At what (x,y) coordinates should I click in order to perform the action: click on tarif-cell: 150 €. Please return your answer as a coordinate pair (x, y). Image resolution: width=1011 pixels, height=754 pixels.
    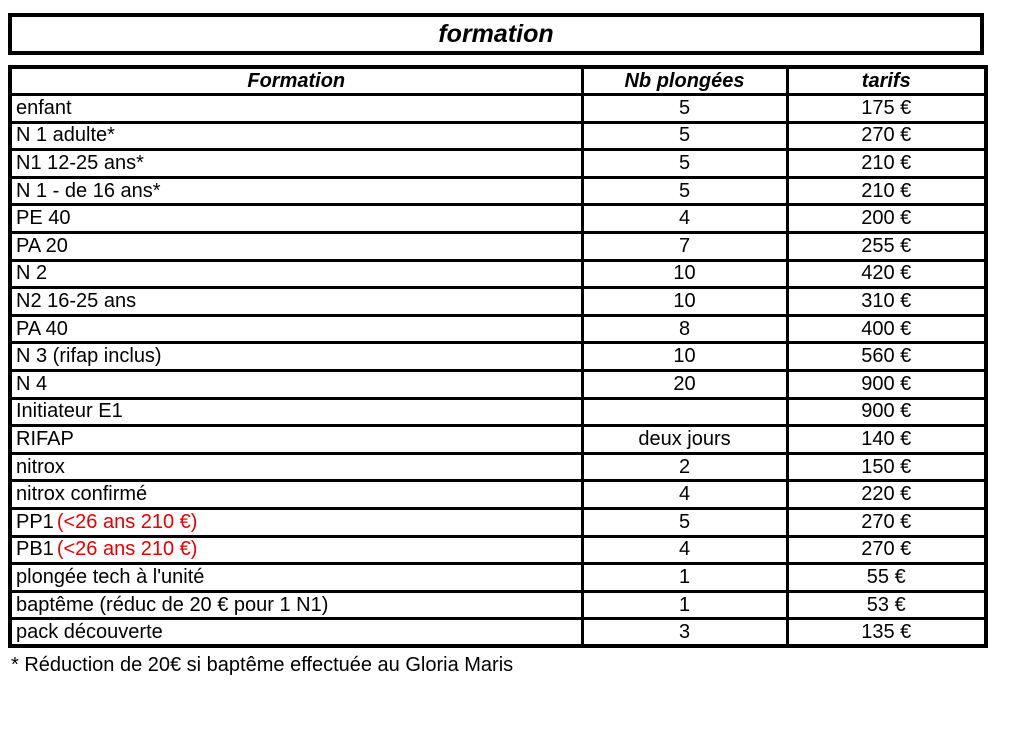
    Looking at the image, I should click on (886, 467).